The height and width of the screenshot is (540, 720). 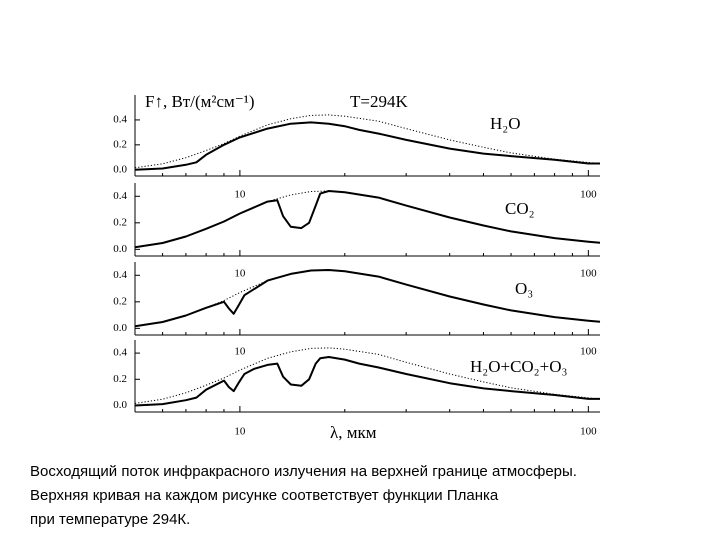 I want to click on panel-label: H₂O, so click(x=505, y=123).